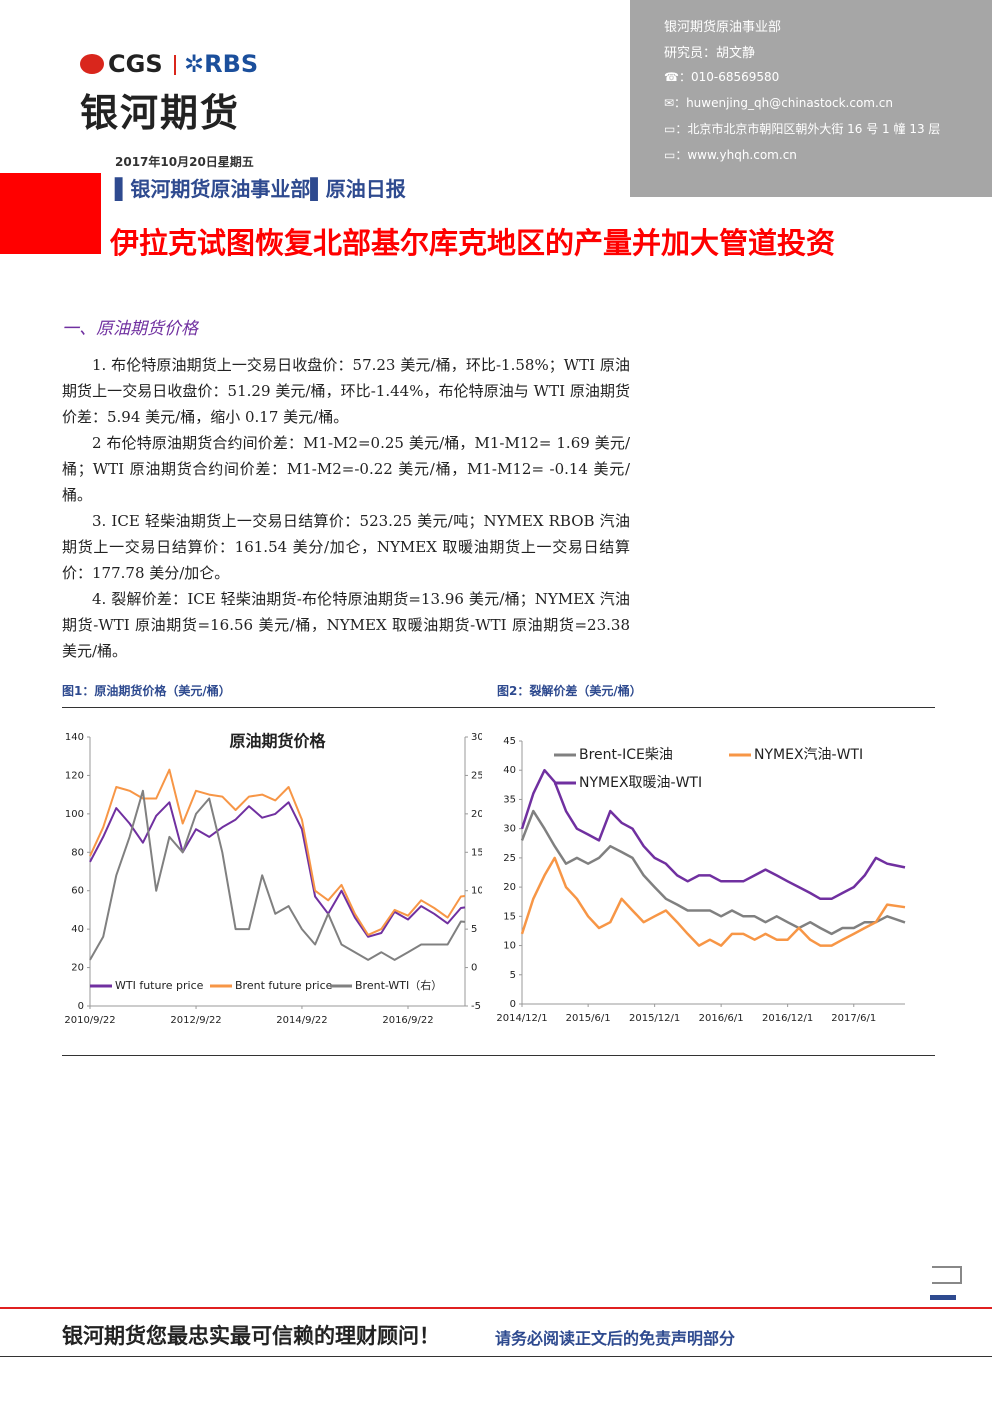  I want to click on logo-cgs: CGS, so click(135, 64).